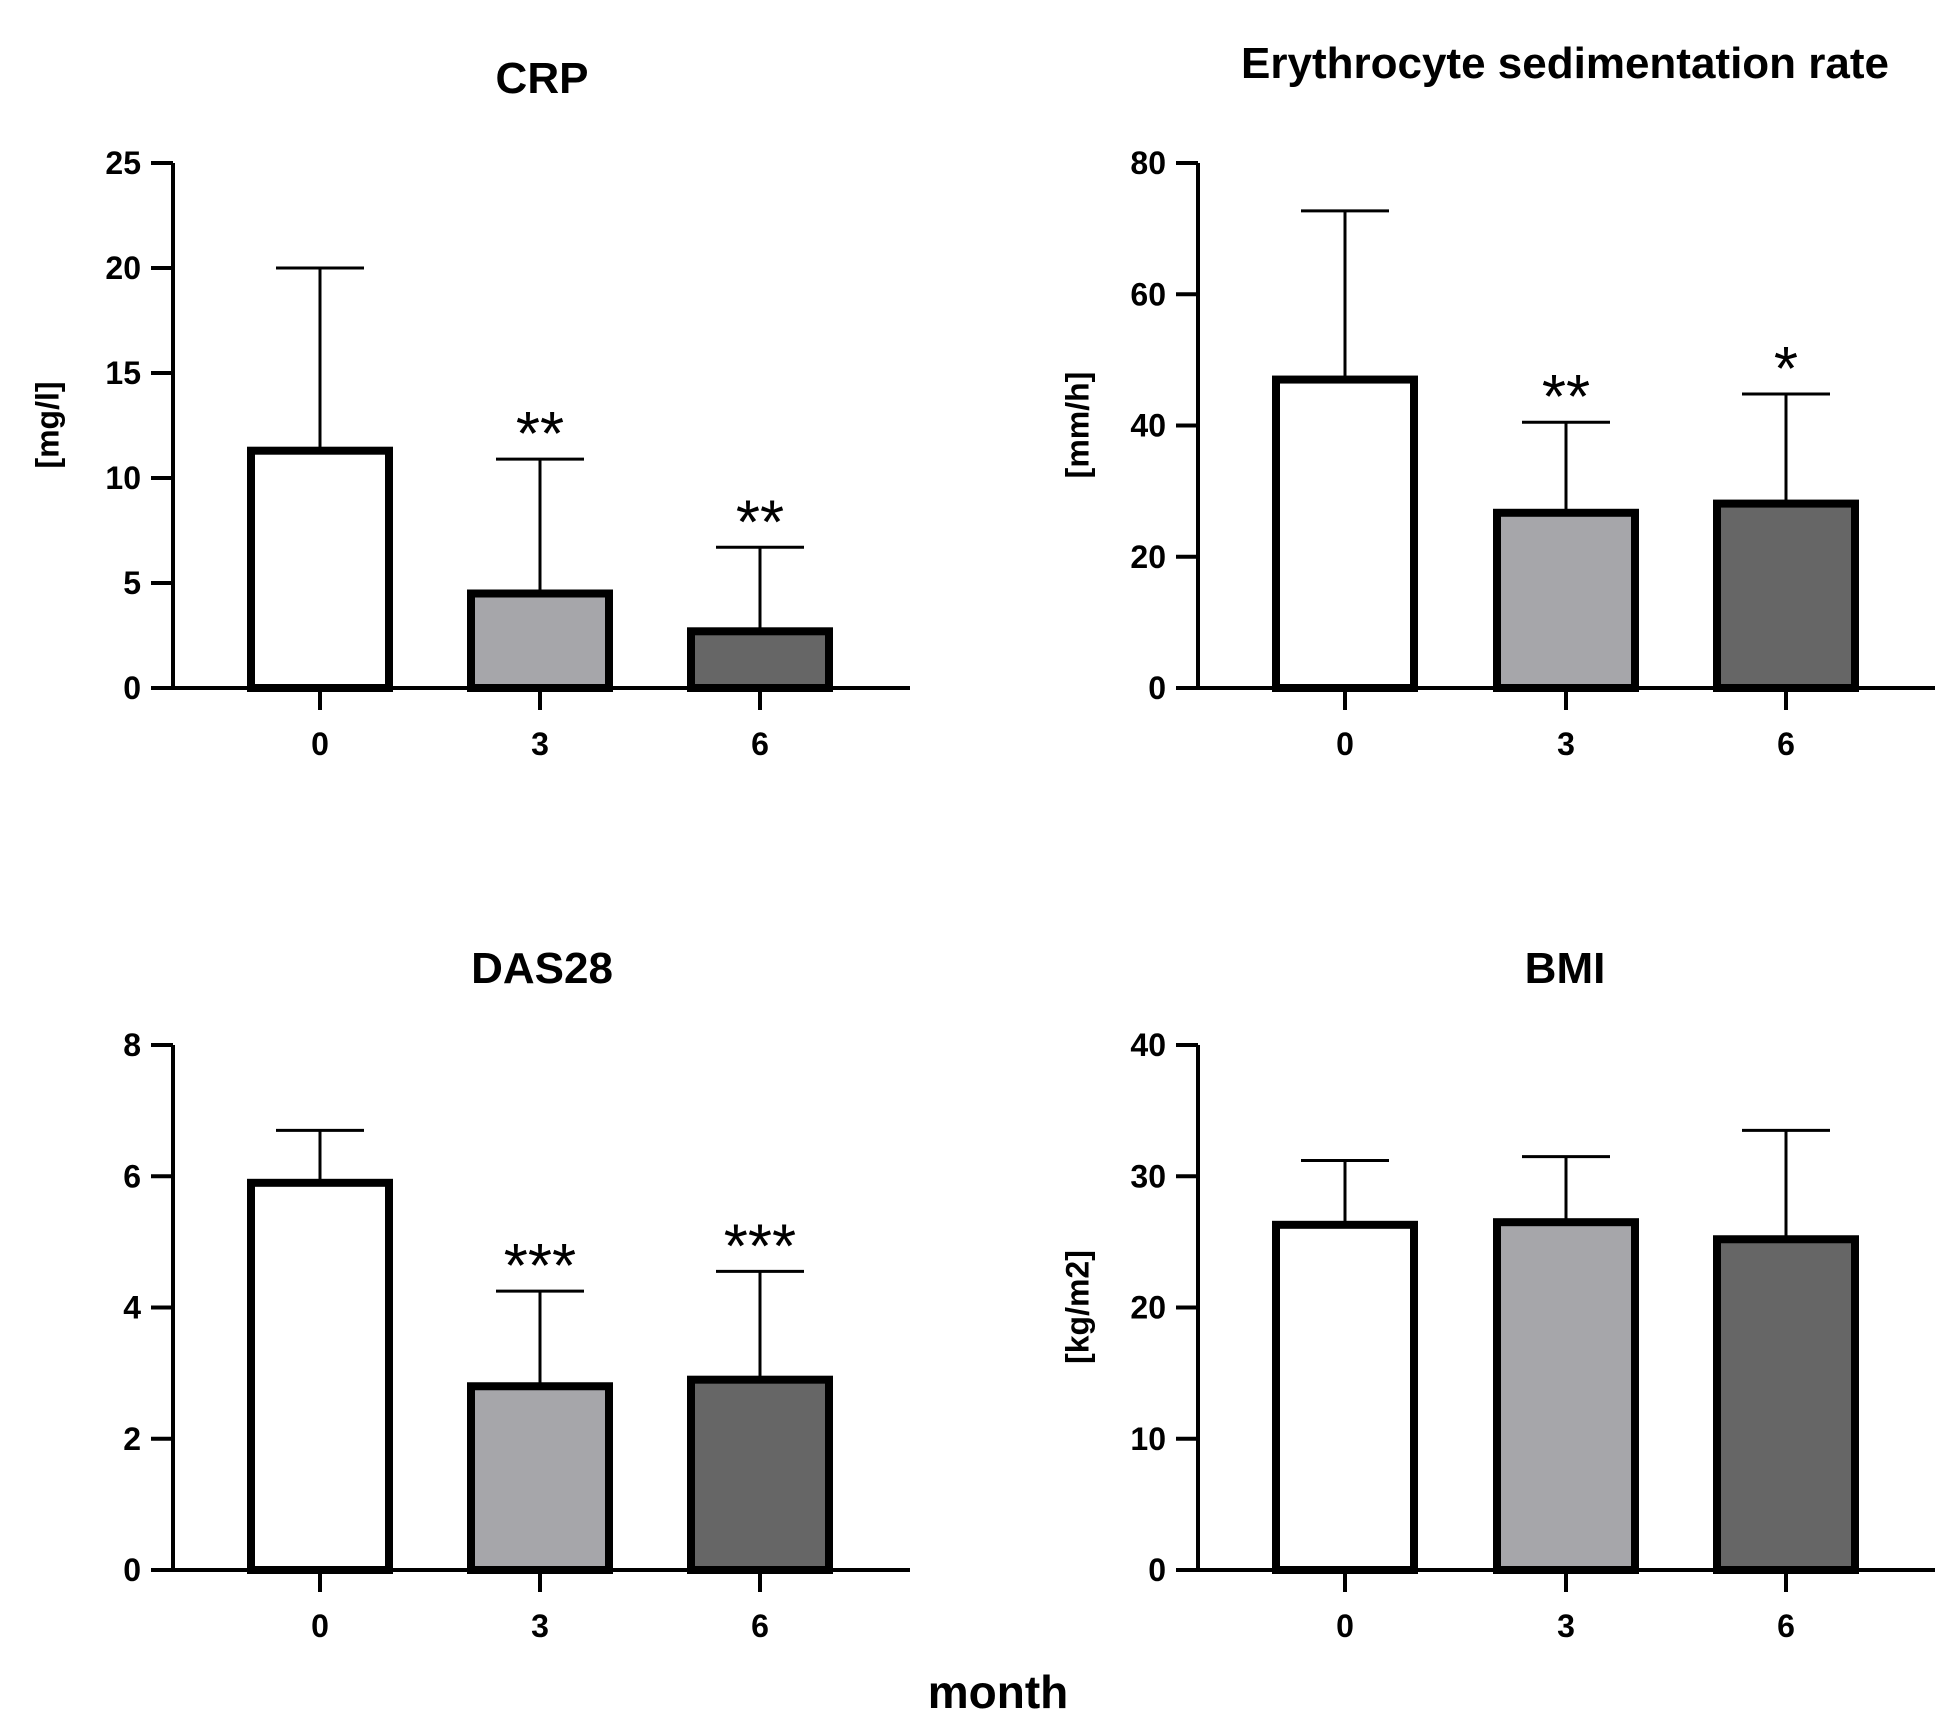  I want to click on chart-2-ytick-label-3: 6, so click(132, 1176).